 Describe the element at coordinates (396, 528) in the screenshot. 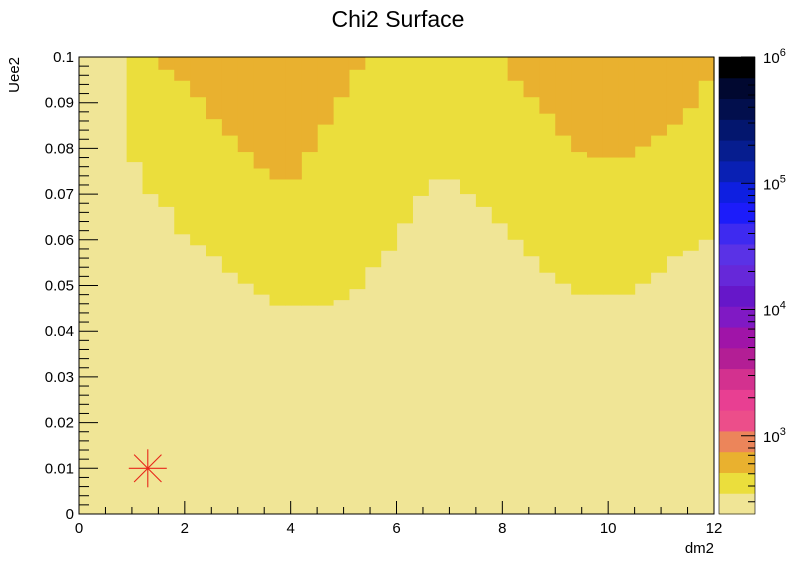

I see `x-tick-label: 6` at that location.